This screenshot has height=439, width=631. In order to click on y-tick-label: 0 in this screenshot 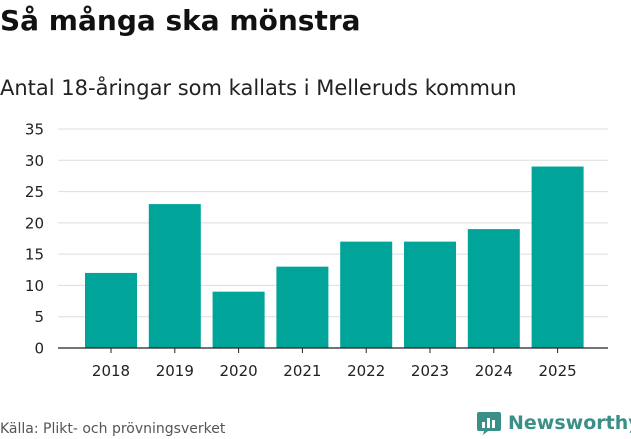, I will do `click(39, 349)`.